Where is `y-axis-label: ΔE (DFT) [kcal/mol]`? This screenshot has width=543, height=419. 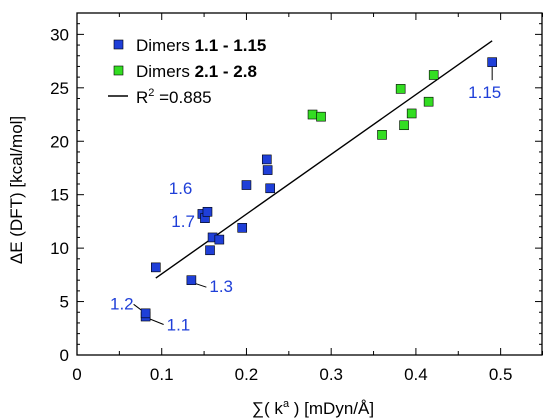
y-axis-label: ΔE (DFT) [kcal/mol] is located at coordinates (16, 190).